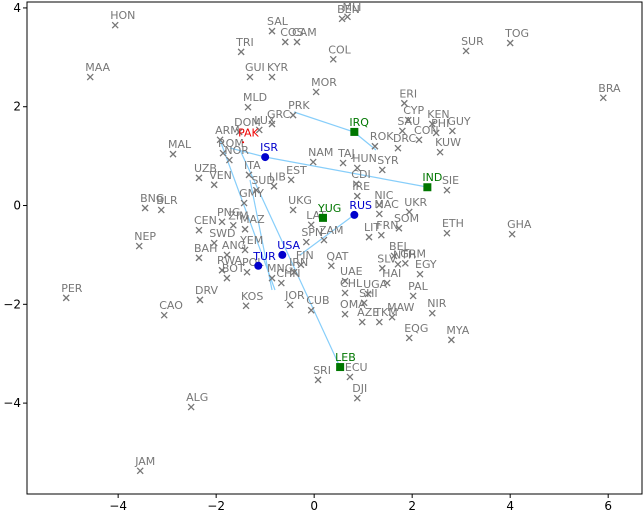  What do you see at coordinates (304, 32) in the screenshot?
I see `point-label: CAM` at bounding box center [304, 32].